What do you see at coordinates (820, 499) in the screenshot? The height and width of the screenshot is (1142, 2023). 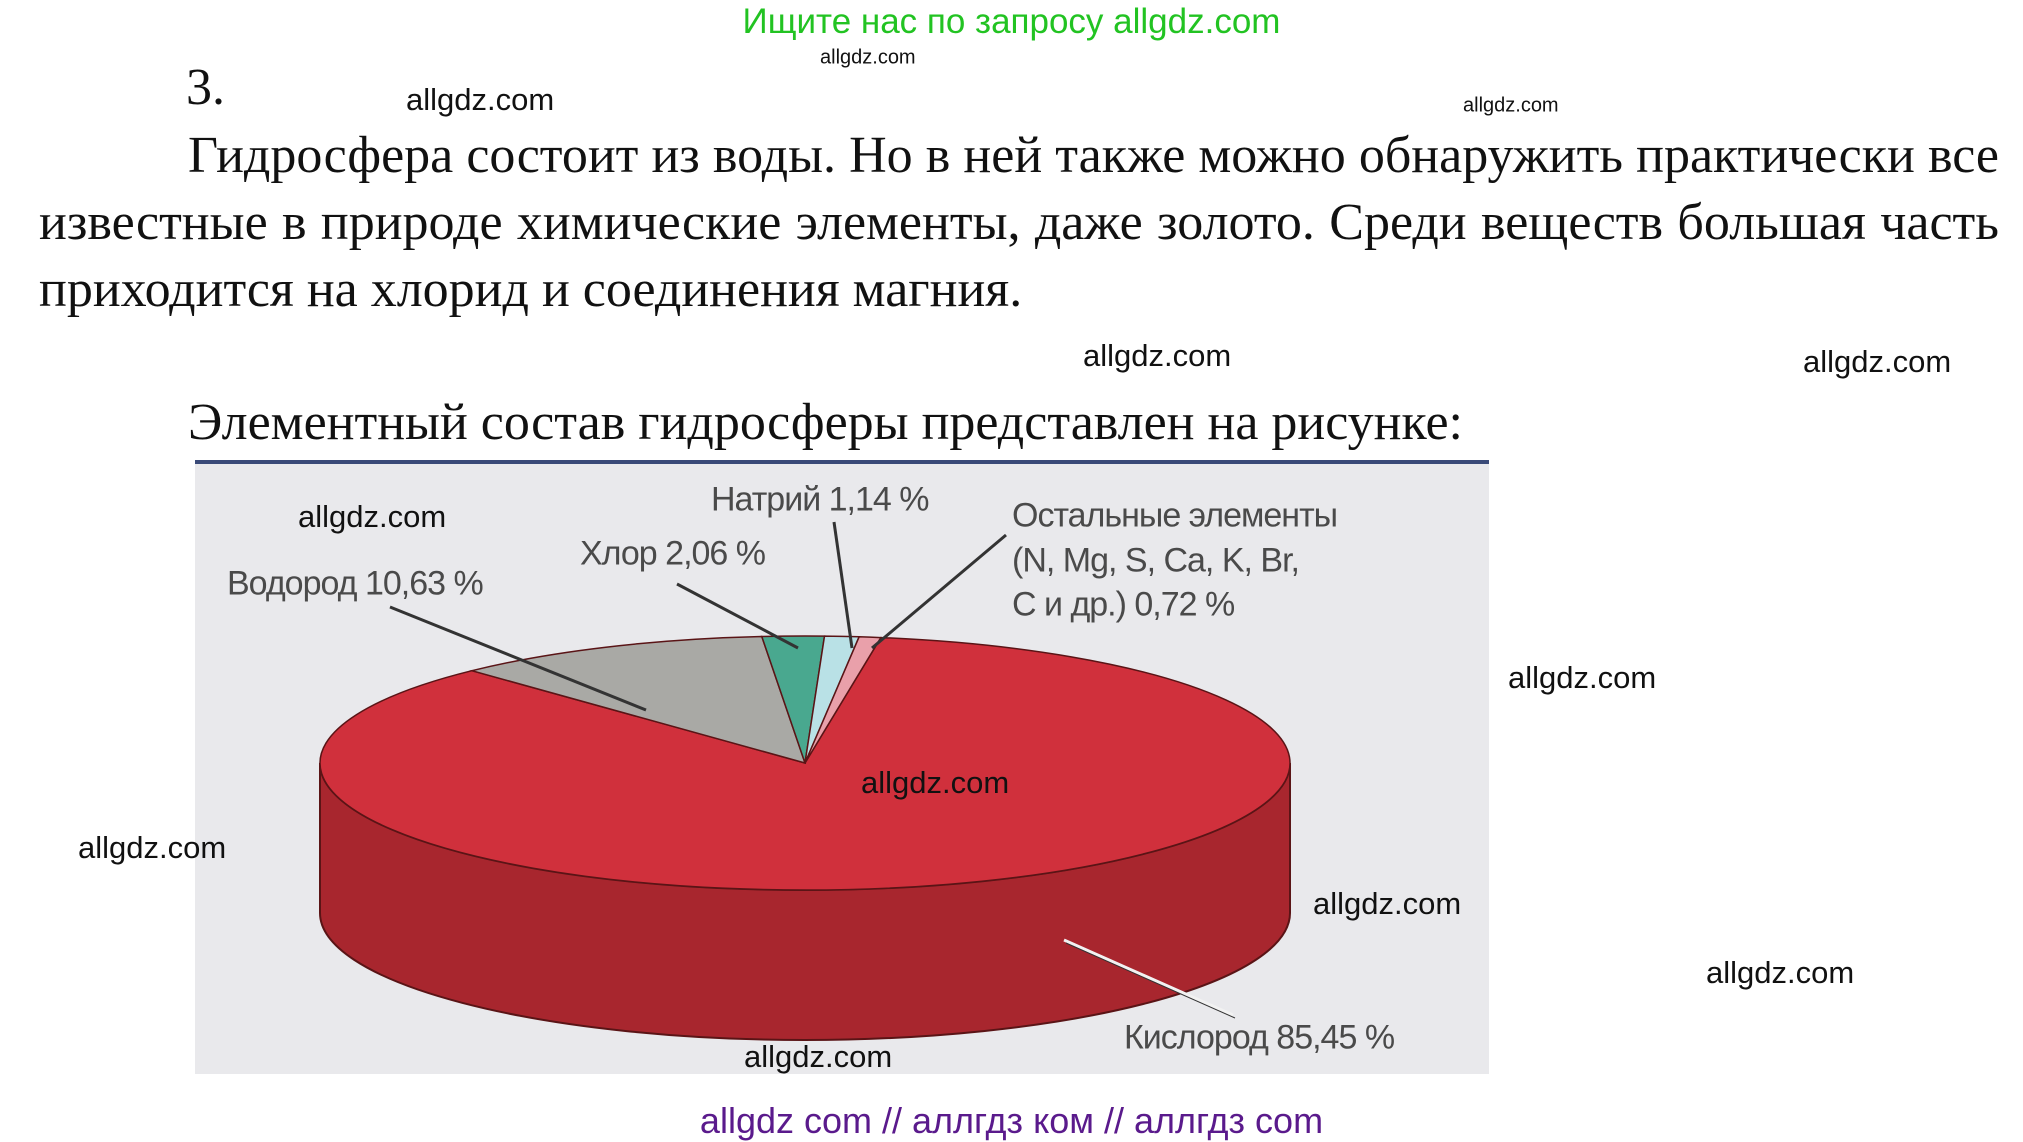 I see `label-sodium: Натрий 1,14 %` at bounding box center [820, 499].